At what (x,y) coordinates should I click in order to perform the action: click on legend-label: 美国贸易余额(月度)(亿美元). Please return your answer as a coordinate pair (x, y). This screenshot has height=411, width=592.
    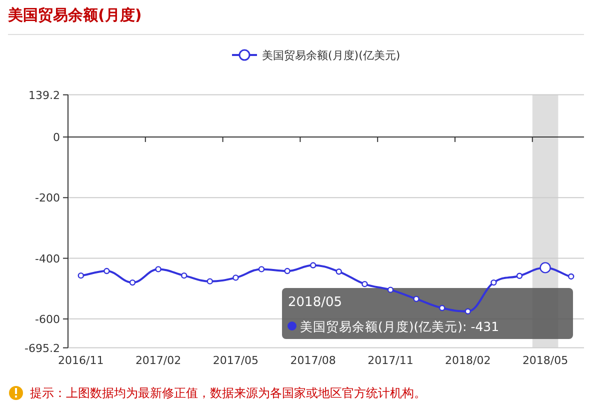
    Looking at the image, I should click on (331, 55).